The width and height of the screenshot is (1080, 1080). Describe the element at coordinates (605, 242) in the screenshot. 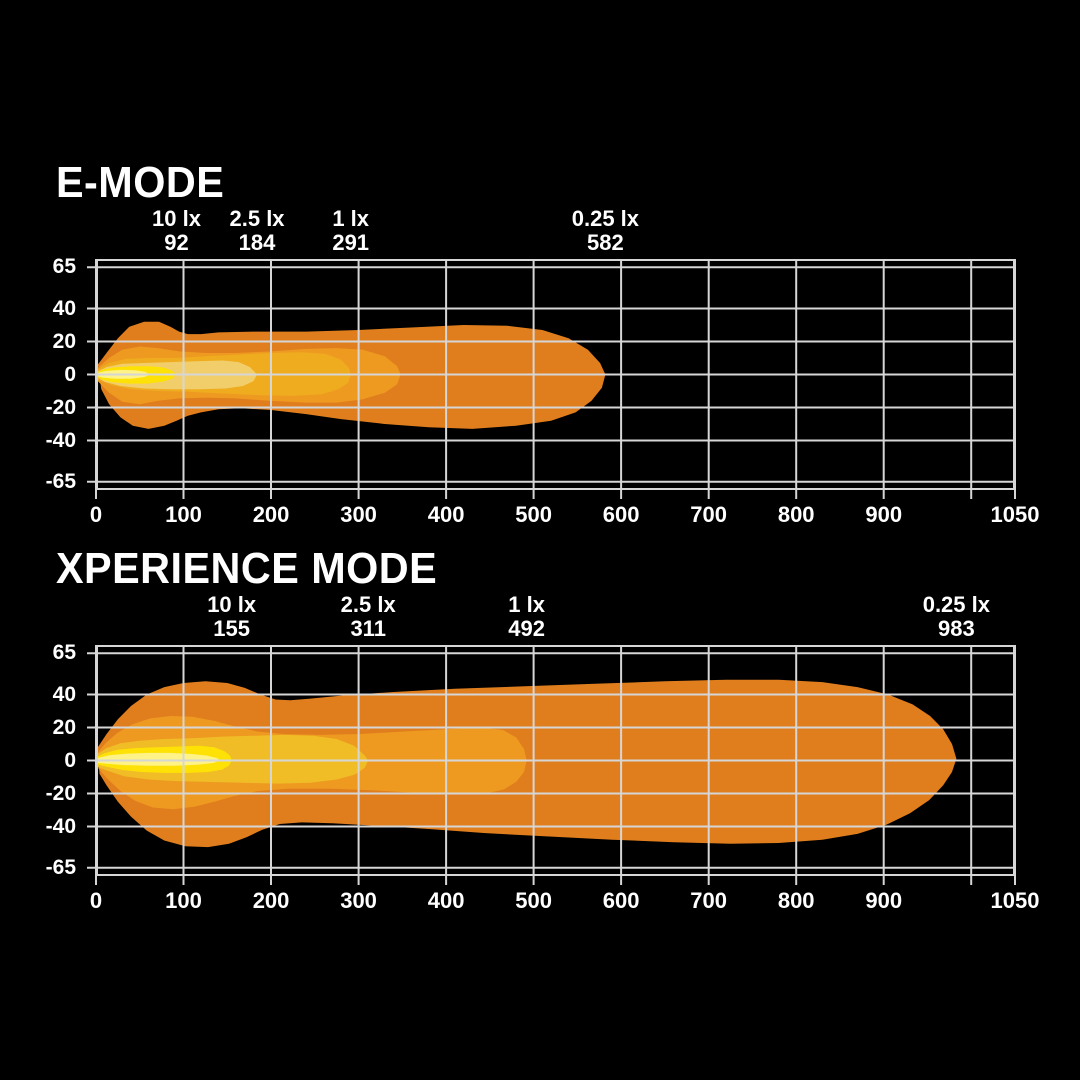

I see `annotation-distance: 582` at that location.